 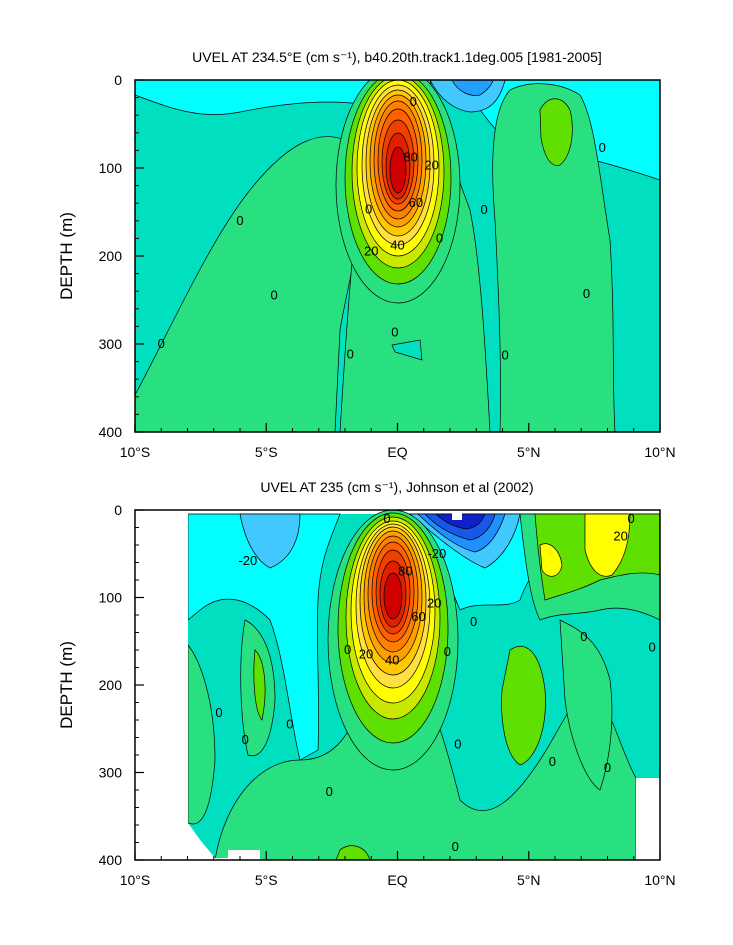 What do you see at coordinates (556, 132) in the screenshot?
I see `band-north-inner` at bounding box center [556, 132].